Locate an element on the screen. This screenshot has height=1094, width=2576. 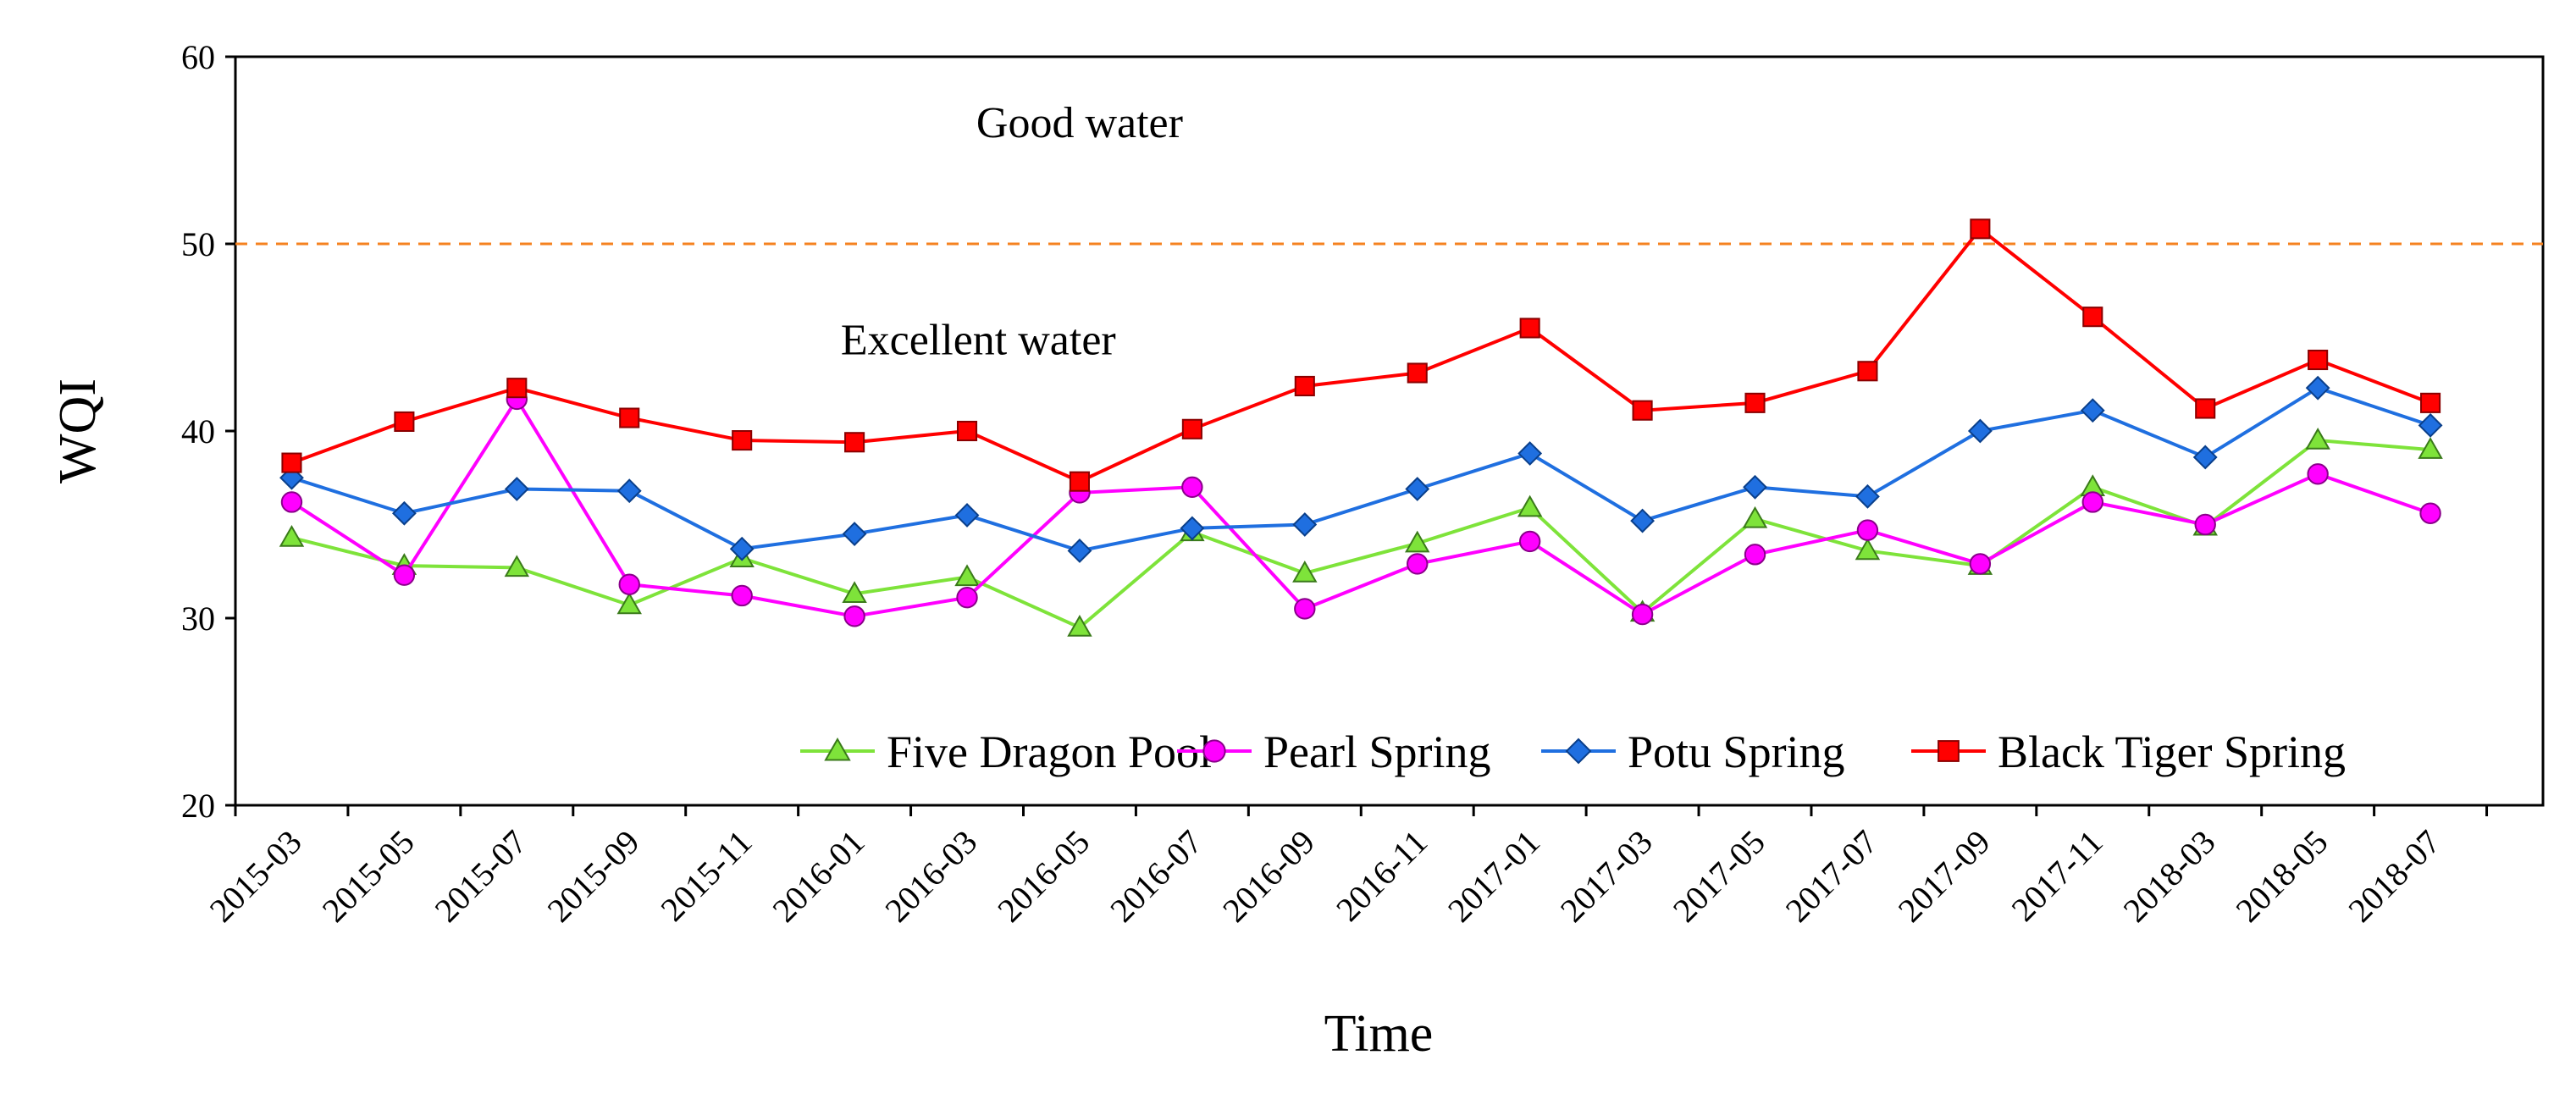
x-tick-label: 2015-09 is located at coordinates (593, 876).